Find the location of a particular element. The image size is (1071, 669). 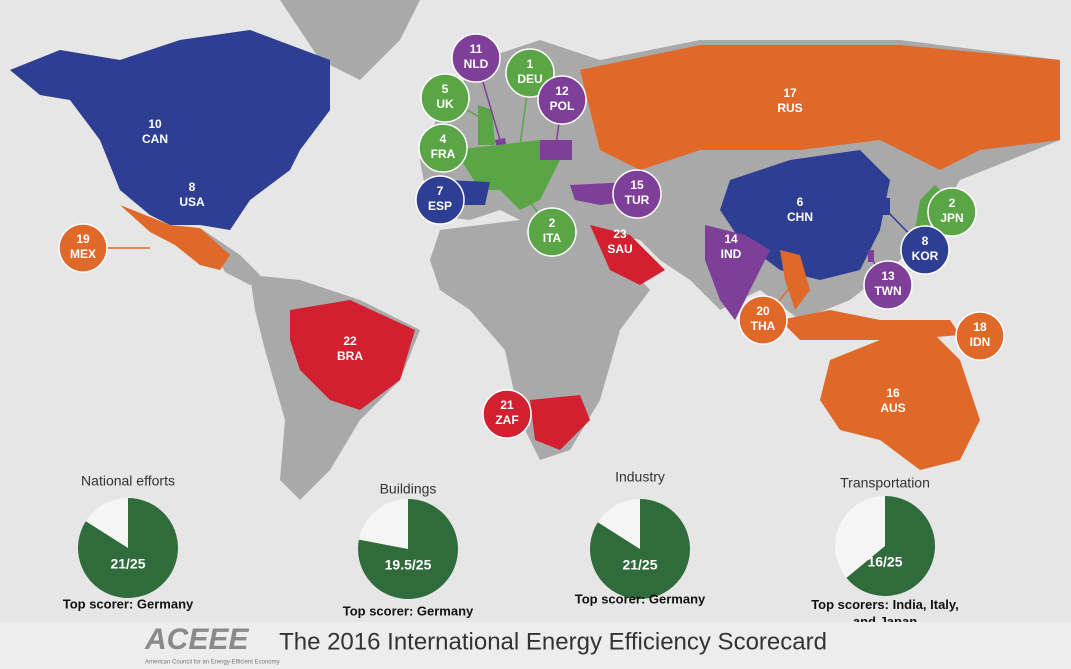

country-rank: 21 is located at coordinates (507, 405).